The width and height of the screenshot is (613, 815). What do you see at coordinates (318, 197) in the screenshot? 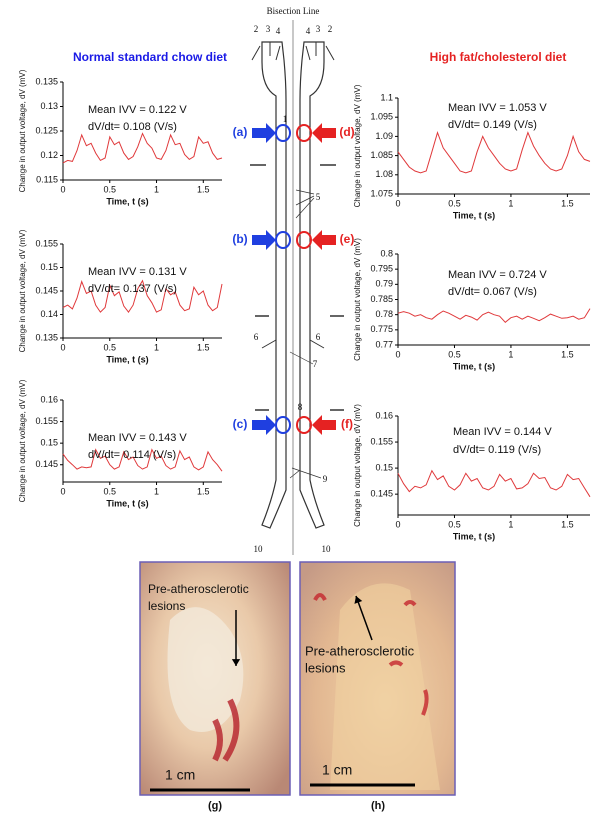
I see `diagram-number: 5` at bounding box center [318, 197].